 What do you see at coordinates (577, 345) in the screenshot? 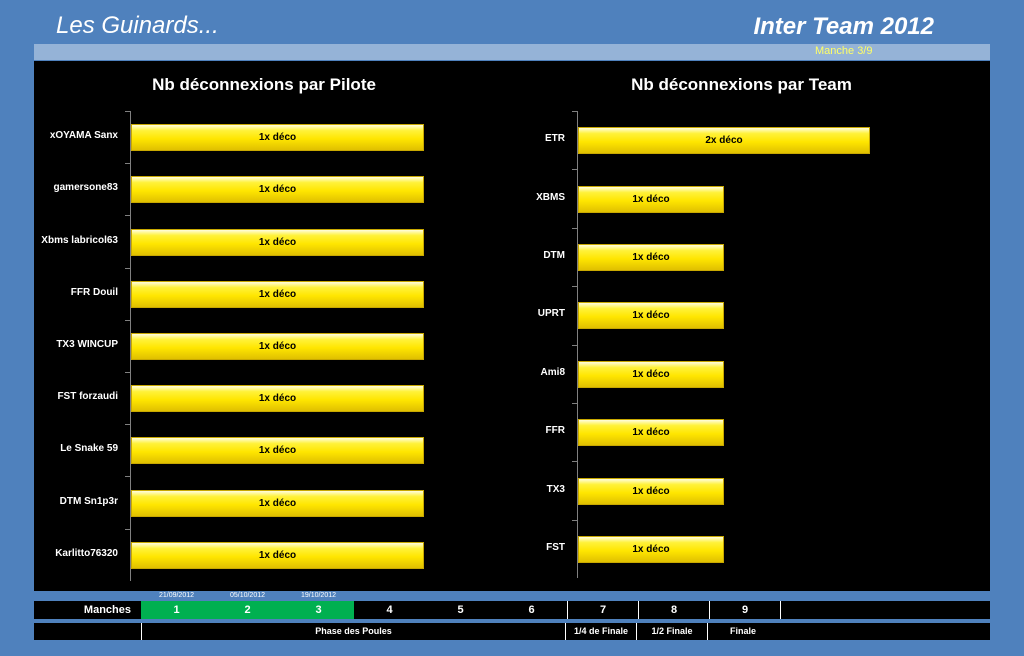
I see `team-axis` at bounding box center [577, 345].